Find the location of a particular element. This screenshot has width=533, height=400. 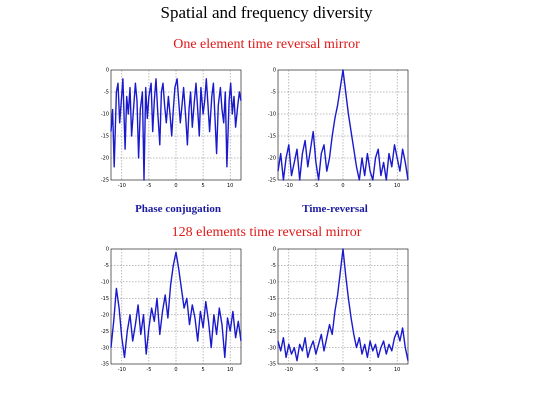

subtitle-128-elements: 128 elements time reversal mirror is located at coordinates (266, 232).